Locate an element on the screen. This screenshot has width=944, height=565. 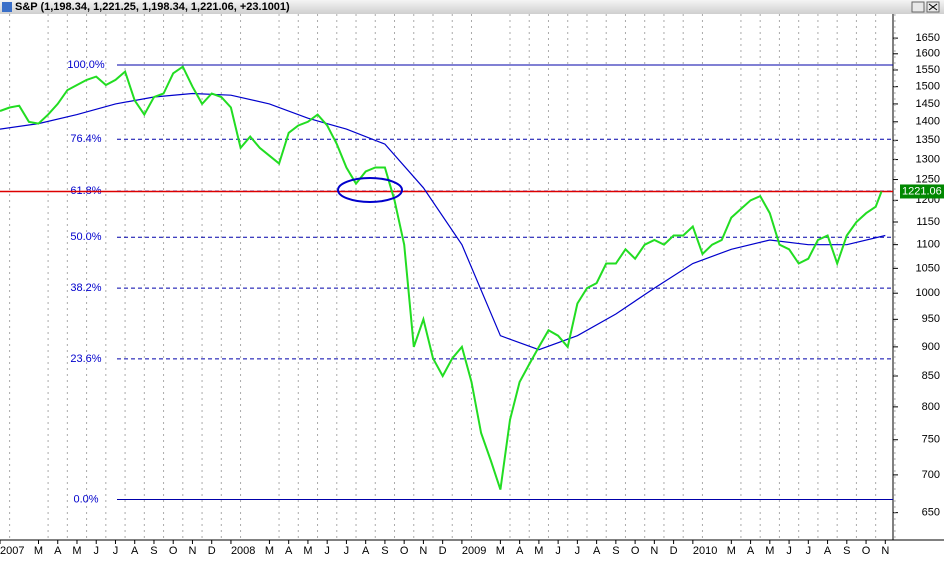
y-tick-label: 1100 is located at coordinates (928, 245).